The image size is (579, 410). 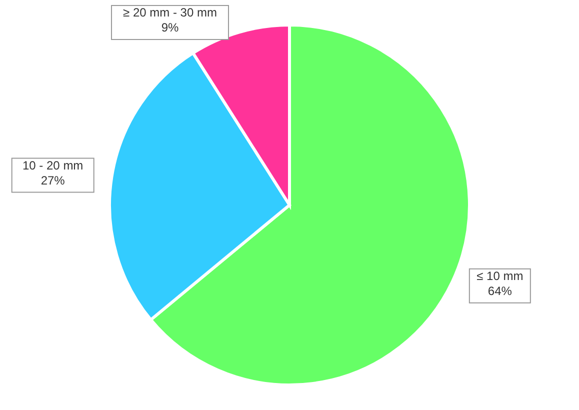 What do you see at coordinates (500, 291) in the screenshot?
I see `data-label: 64%` at bounding box center [500, 291].